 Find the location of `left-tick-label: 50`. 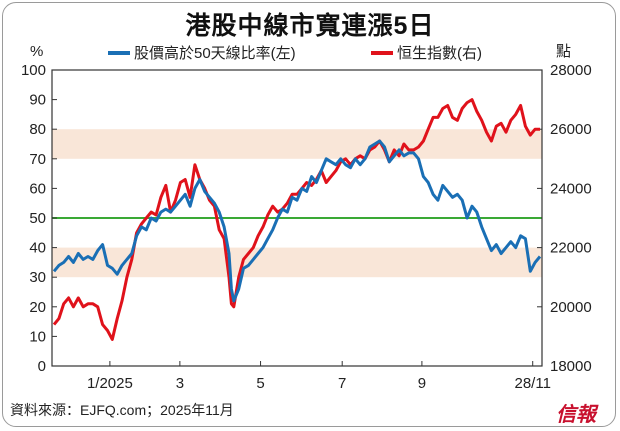

left-tick-label: 50 is located at coordinates (37, 218).